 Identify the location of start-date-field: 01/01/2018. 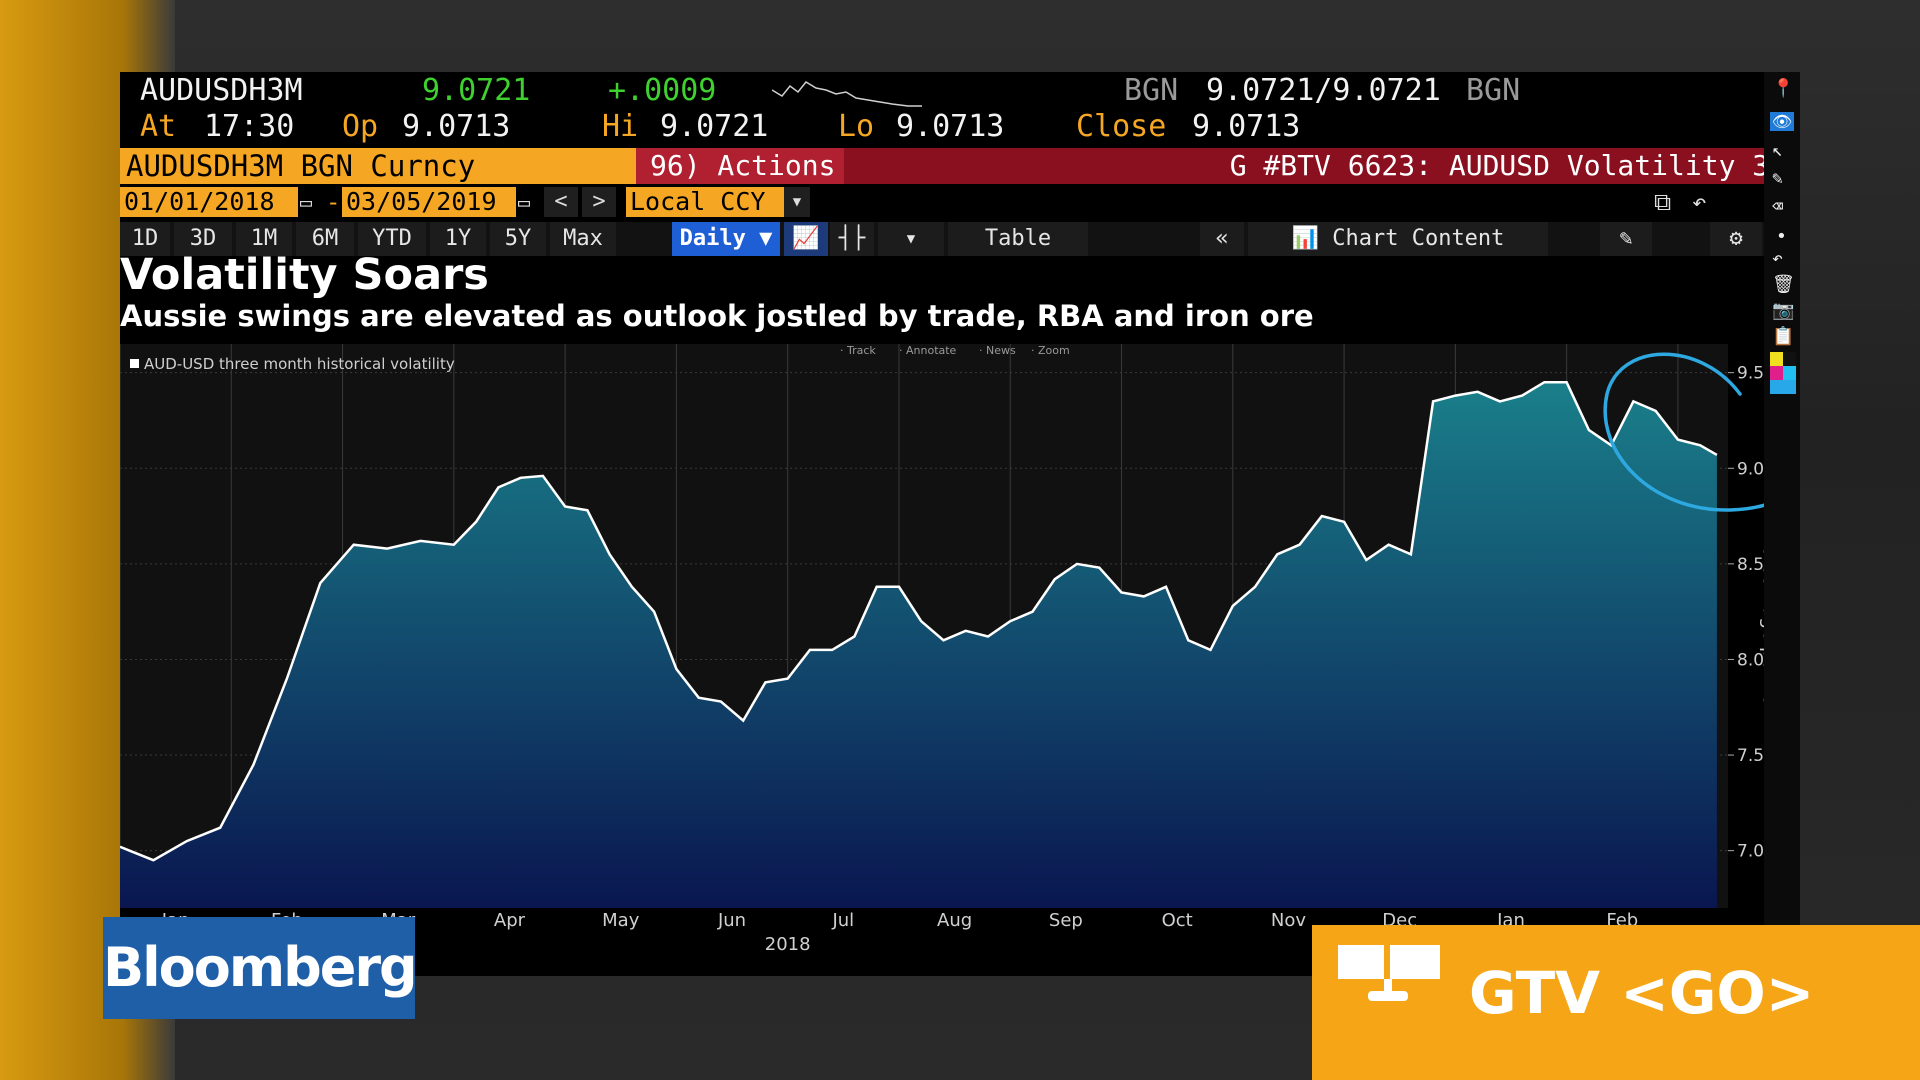
(209, 202).